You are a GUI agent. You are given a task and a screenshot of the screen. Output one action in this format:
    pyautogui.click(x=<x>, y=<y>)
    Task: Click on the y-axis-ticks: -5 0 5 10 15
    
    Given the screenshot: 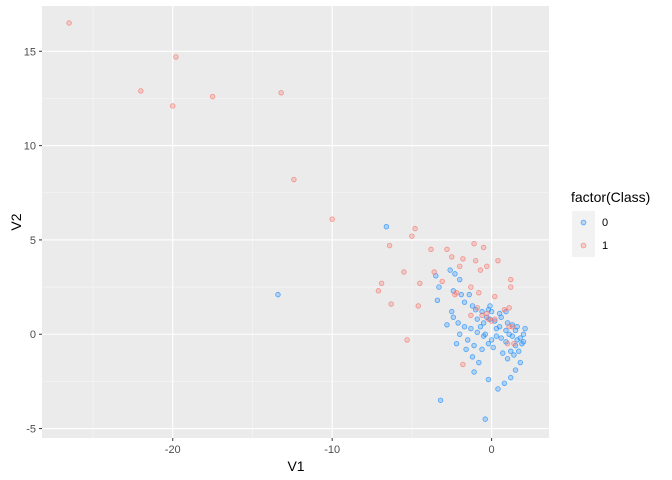 What is the action you would take?
    pyautogui.click(x=33, y=241)
    